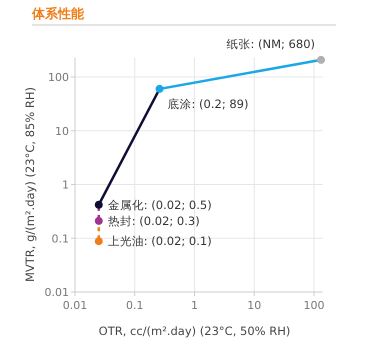 The height and width of the screenshot is (343, 375). What do you see at coordinates (194, 331) in the screenshot?
I see `x-axis-title: OTR, cc/(m².day) (23°C, 50% RH)` at bounding box center [194, 331].